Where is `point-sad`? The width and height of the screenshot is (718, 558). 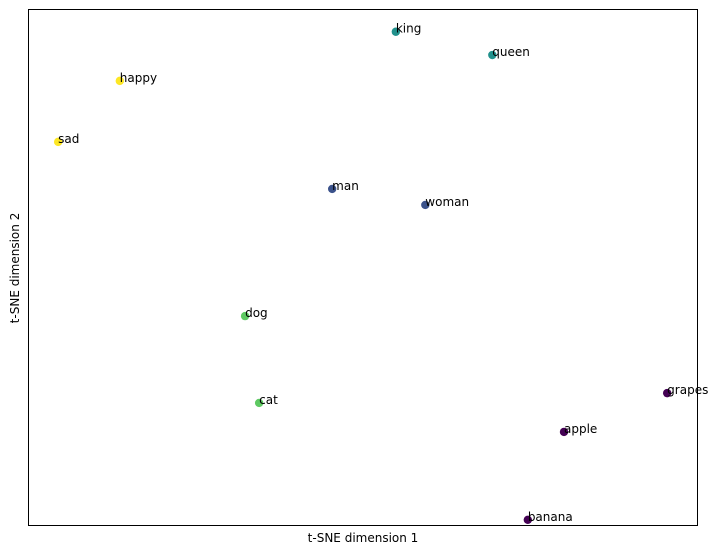
point-sad is located at coordinates (58, 142).